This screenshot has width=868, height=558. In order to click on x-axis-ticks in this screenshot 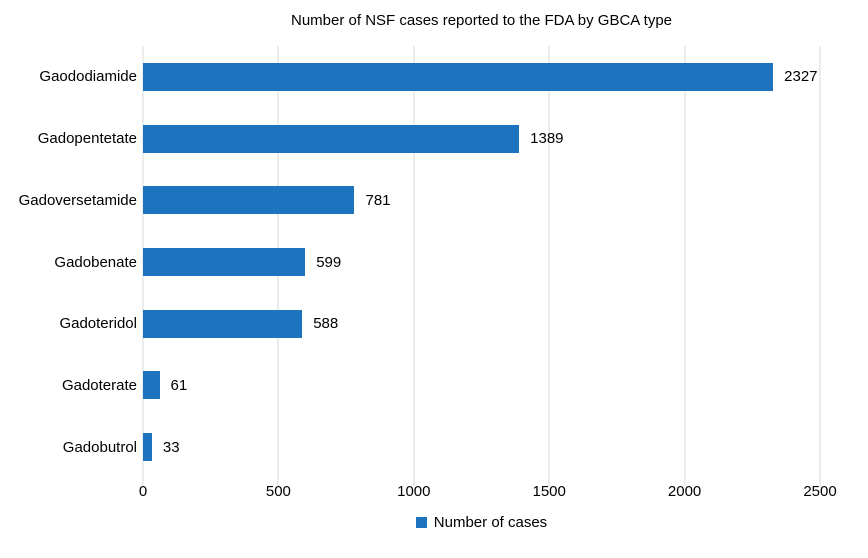, I will do `click(481, 482)`.